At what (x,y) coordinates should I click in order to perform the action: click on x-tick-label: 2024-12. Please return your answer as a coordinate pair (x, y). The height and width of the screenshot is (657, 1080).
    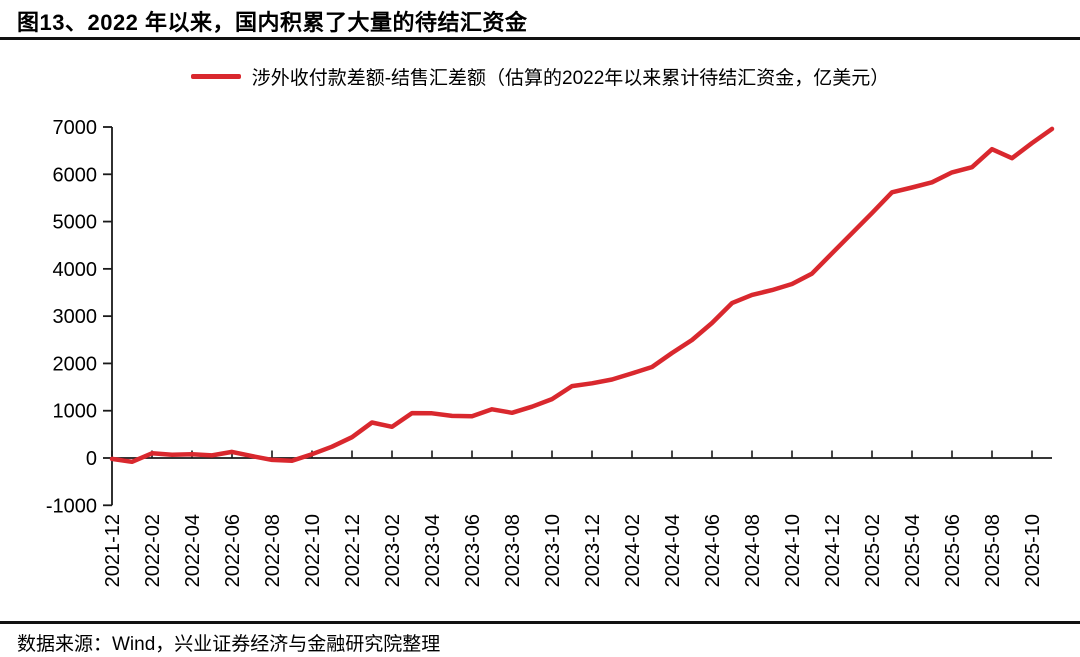
    Looking at the image, I should click on (833, 550).